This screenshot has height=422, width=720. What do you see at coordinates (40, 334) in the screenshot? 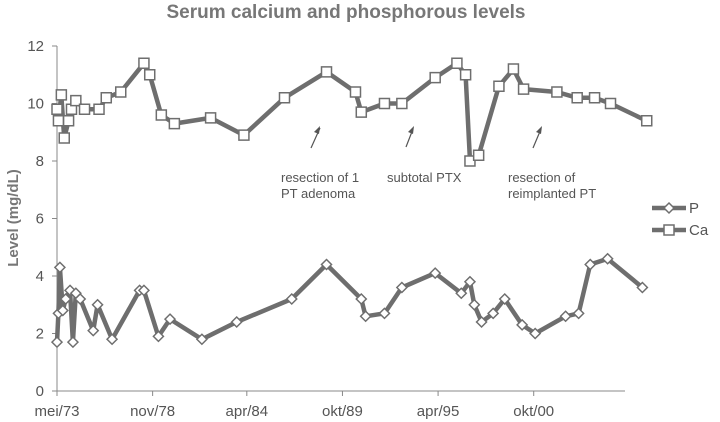
I see `y-tick-label: 2` at bounding box center [40, 334].